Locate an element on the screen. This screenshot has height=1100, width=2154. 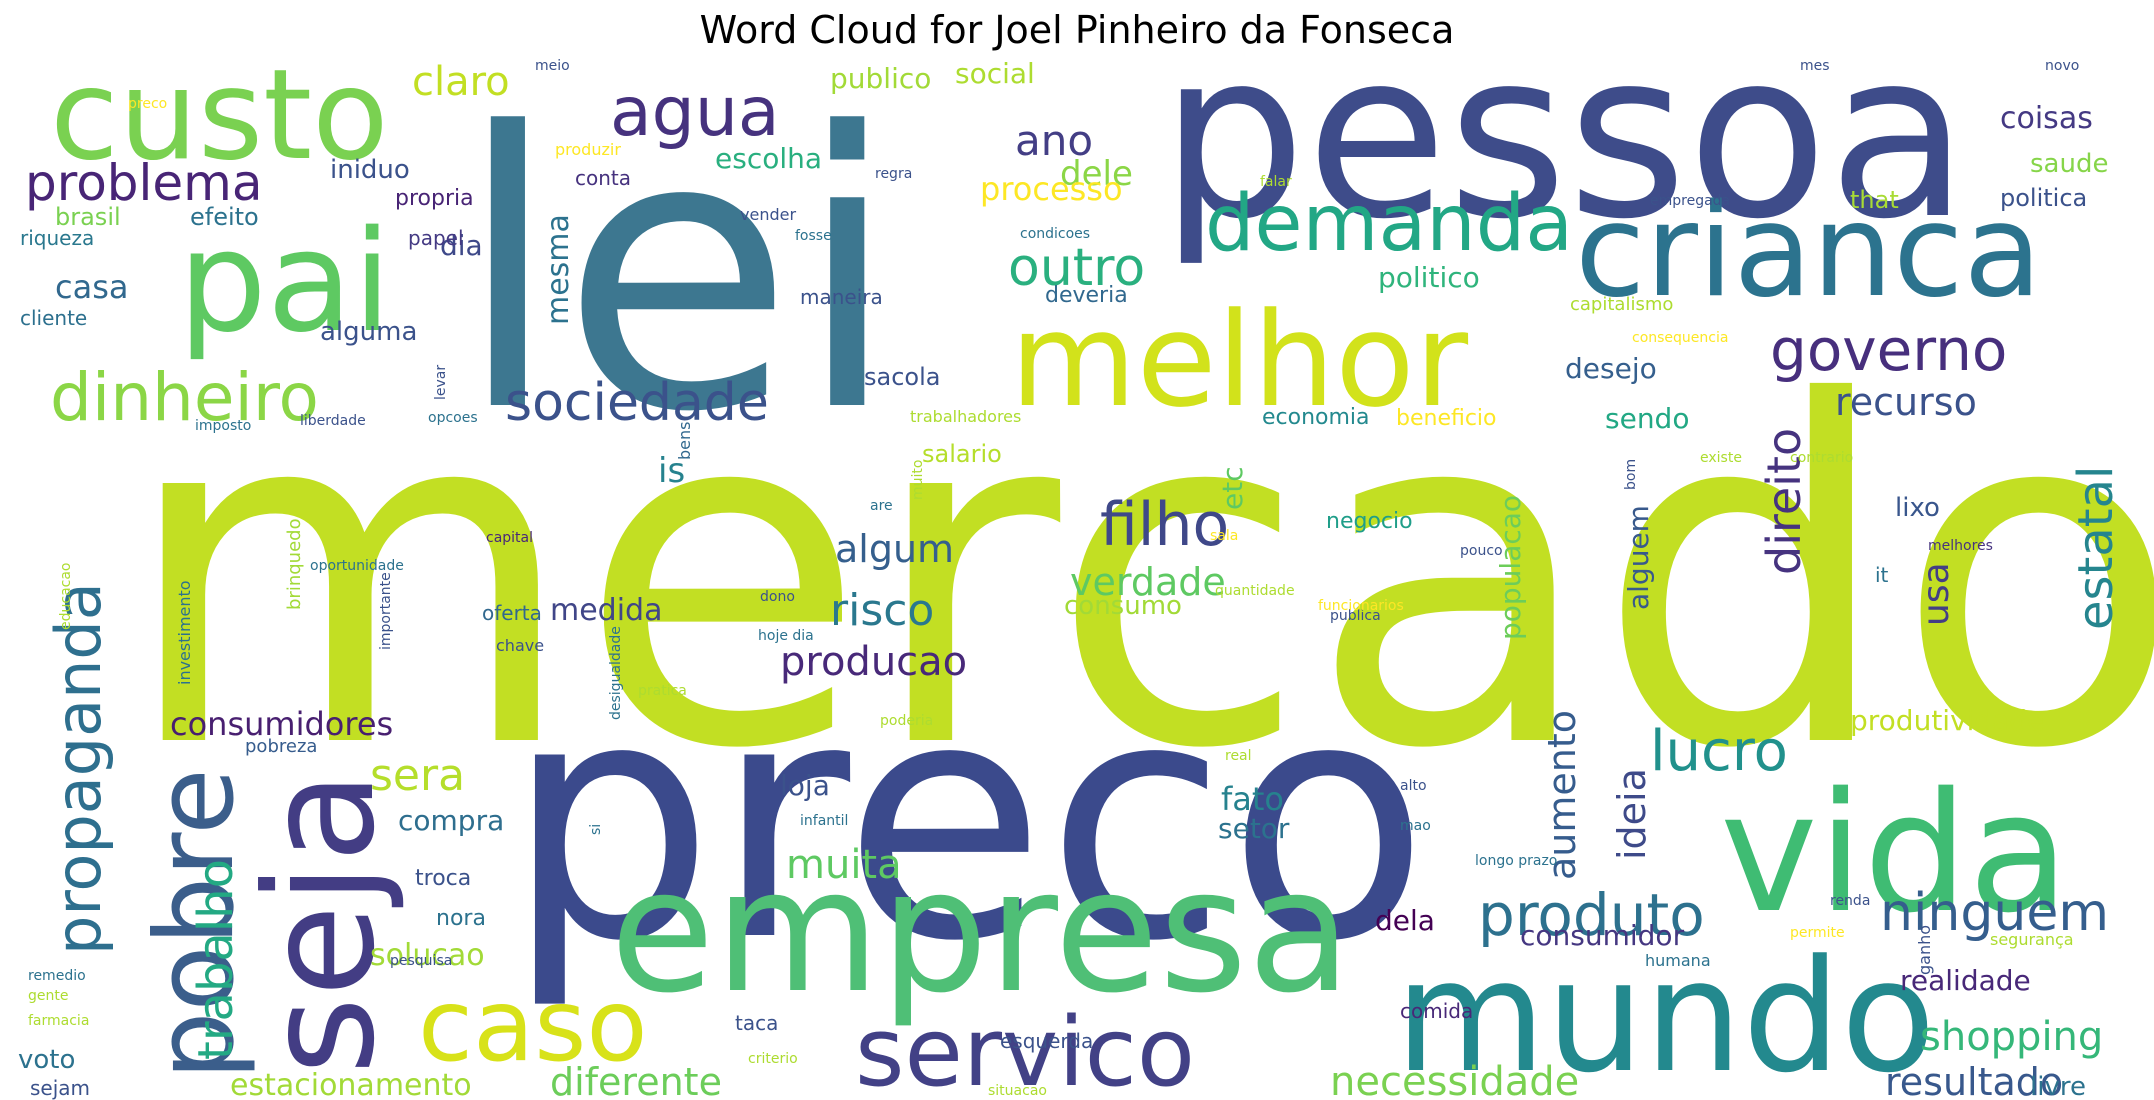
word-meio: meio is located at coordinates (552, 66).